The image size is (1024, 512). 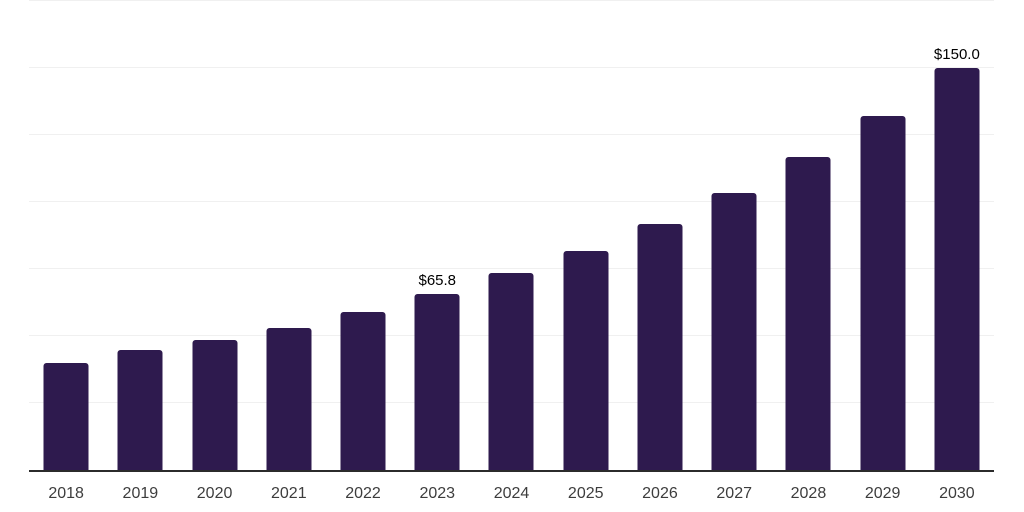 I want to click on x-tick-label-2018: 2018, so click(x=66, y=493).